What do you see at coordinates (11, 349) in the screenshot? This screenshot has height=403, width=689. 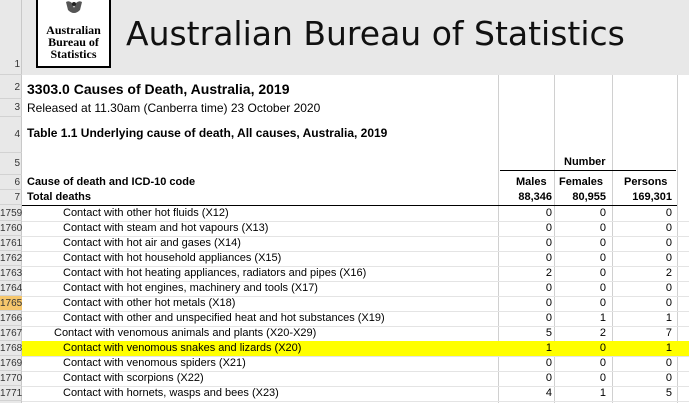 I see `row-number: 1768` at bounding box center [11, 349].